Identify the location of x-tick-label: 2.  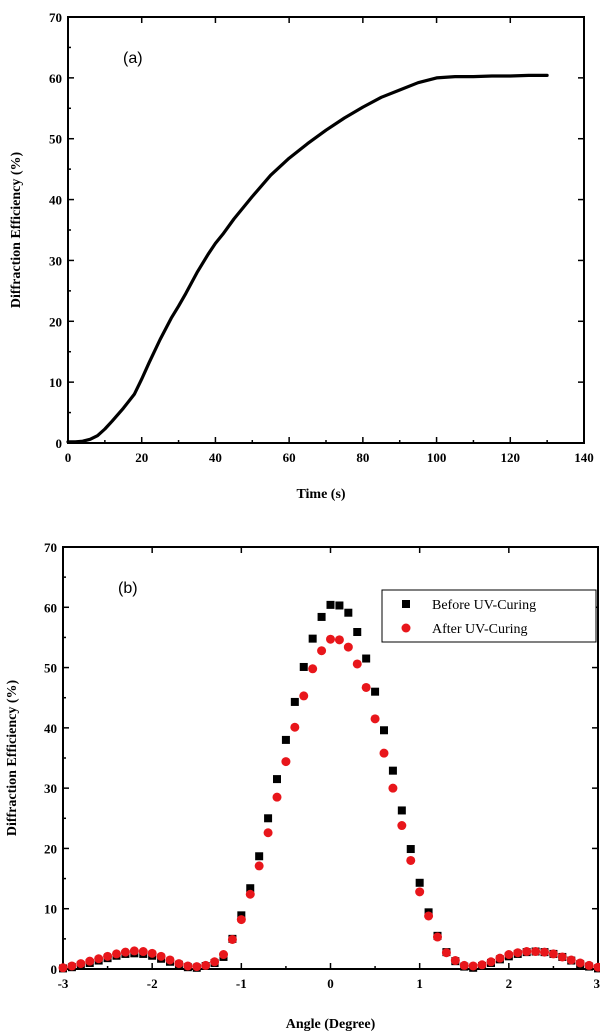
(509, 983).